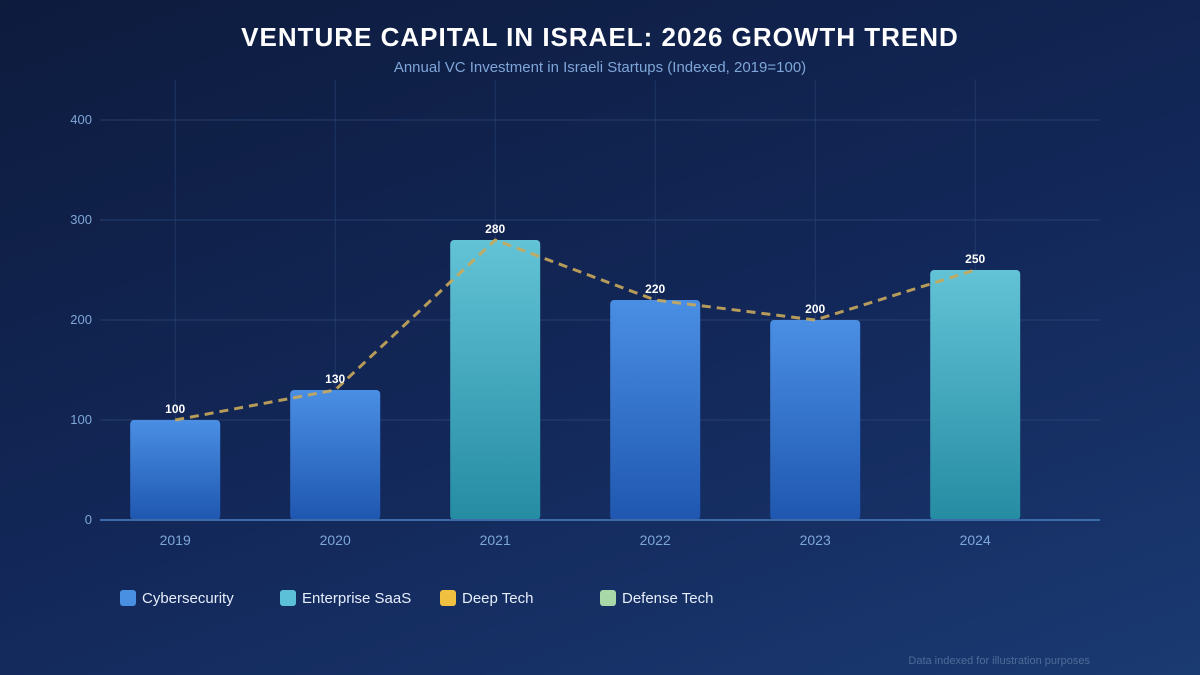 This screenshot has height=675, width=1200. What do you see at coordinates (495, 229) in the screenshot?
I see `value-label-2021: 280` at bounding box center [495, 229].